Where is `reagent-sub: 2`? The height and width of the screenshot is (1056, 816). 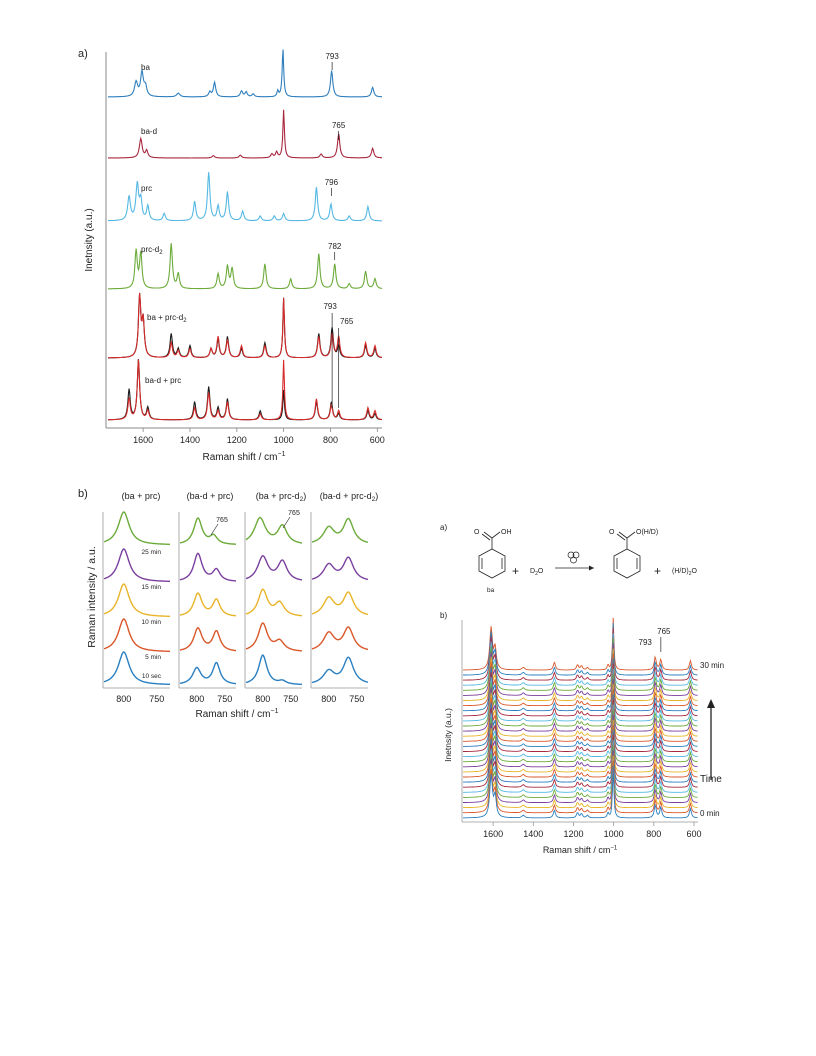
reagent-sub: 2 is located at coordinates (536, 574).